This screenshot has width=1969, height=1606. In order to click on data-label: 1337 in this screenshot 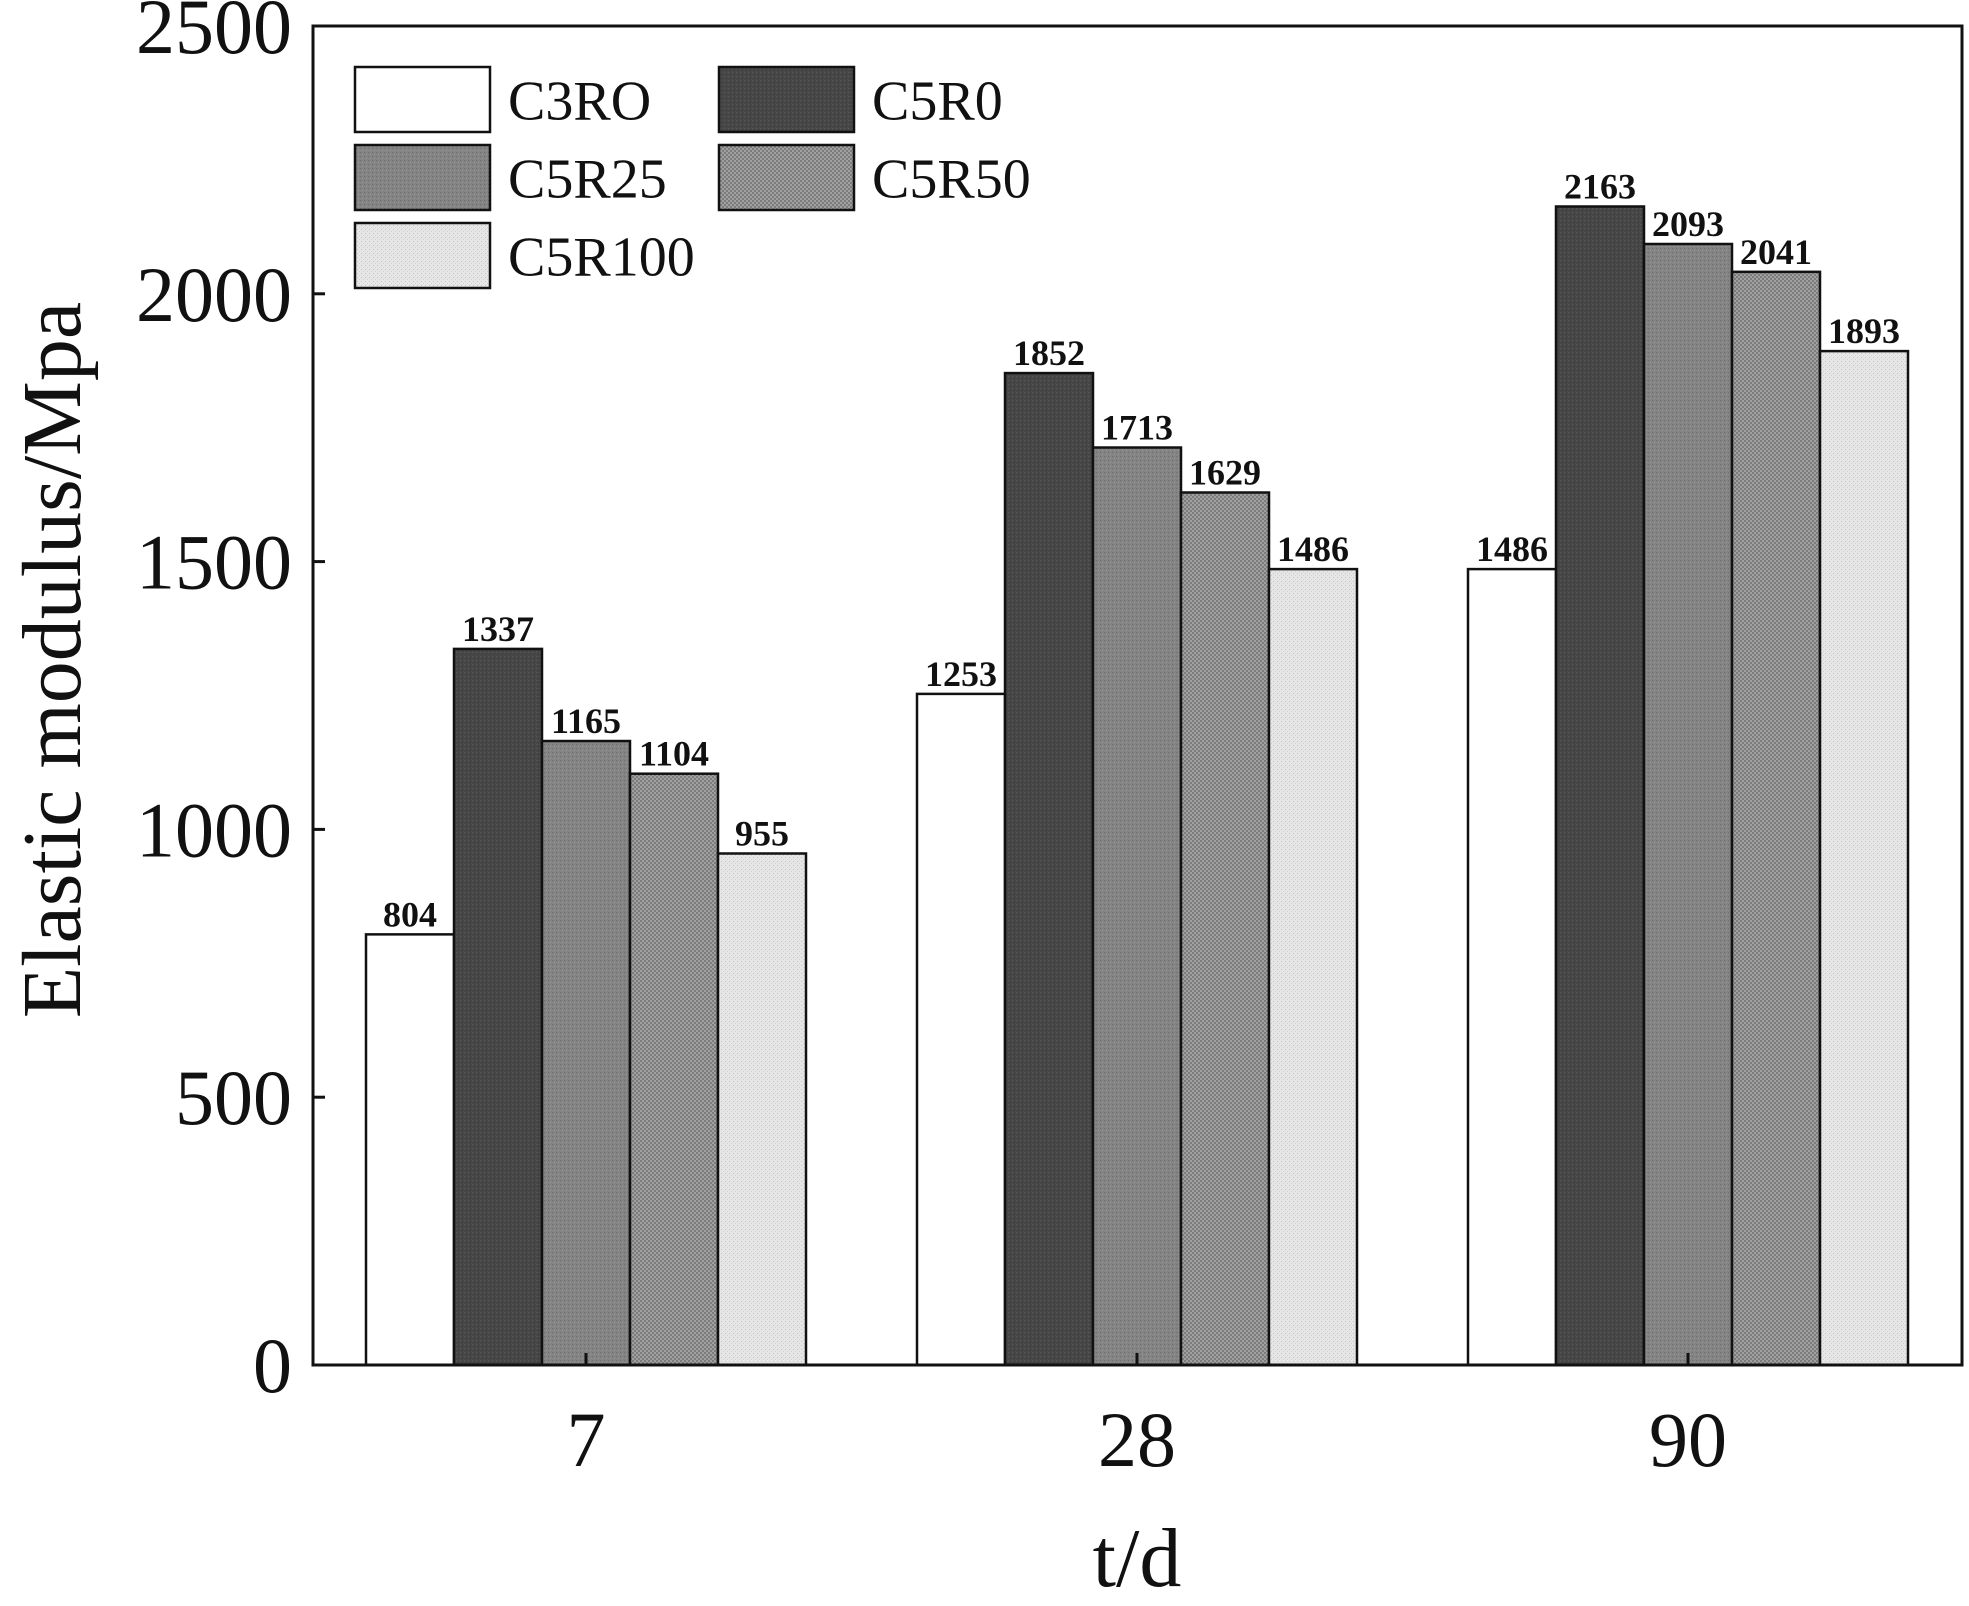, I will do `click(498, 629)`.